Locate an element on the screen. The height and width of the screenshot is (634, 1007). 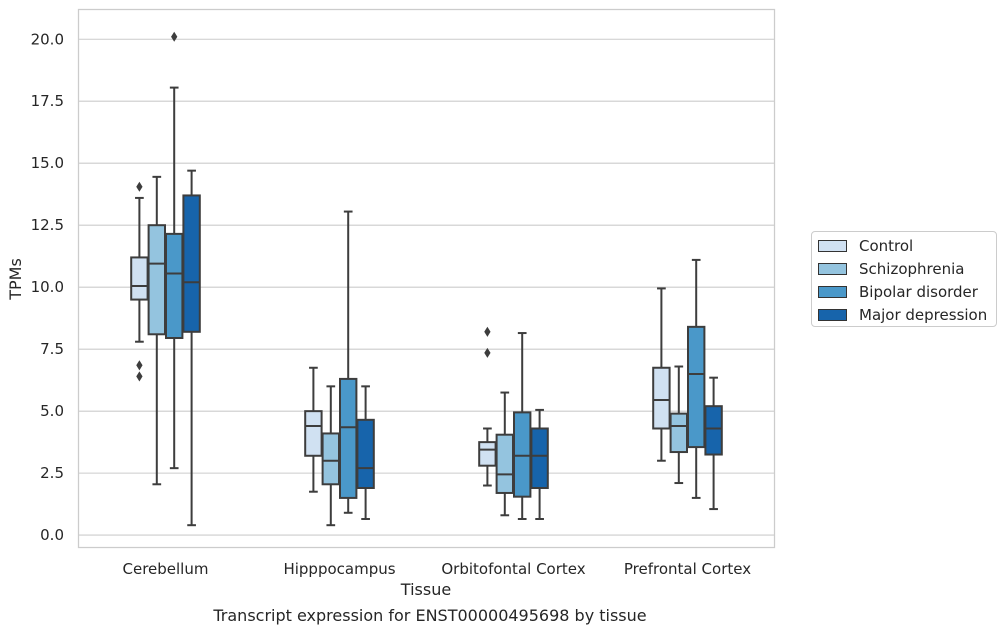
legend-label-schizophrenia: Schizophrenia is located at coordinates (912, 269).